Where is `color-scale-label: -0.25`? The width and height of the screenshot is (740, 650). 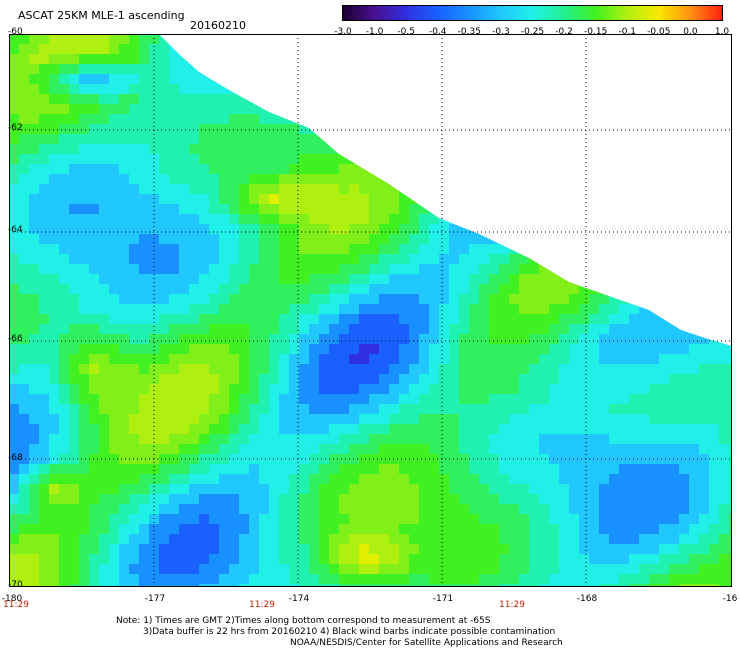 color-scale-label: -0.25 is located at coordinates (532, 32).